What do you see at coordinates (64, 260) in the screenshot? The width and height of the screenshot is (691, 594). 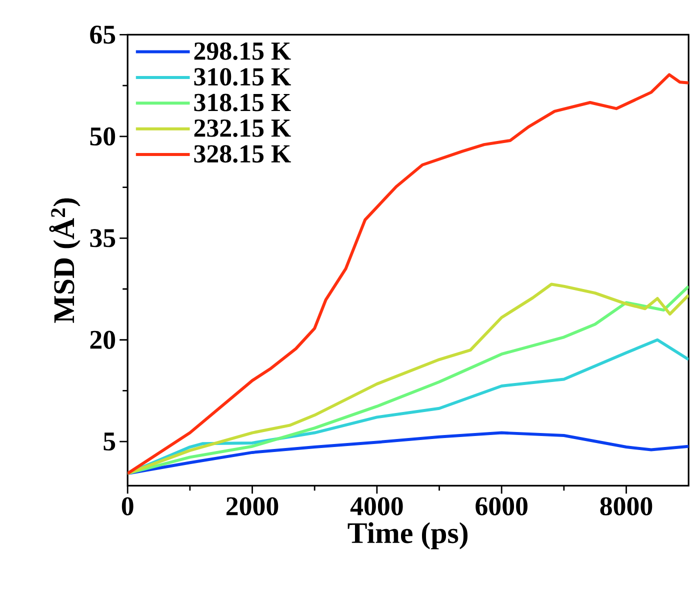 I see `y-axis-title: MSD (Å$^{2}$)` at bounding box center [64, 260].